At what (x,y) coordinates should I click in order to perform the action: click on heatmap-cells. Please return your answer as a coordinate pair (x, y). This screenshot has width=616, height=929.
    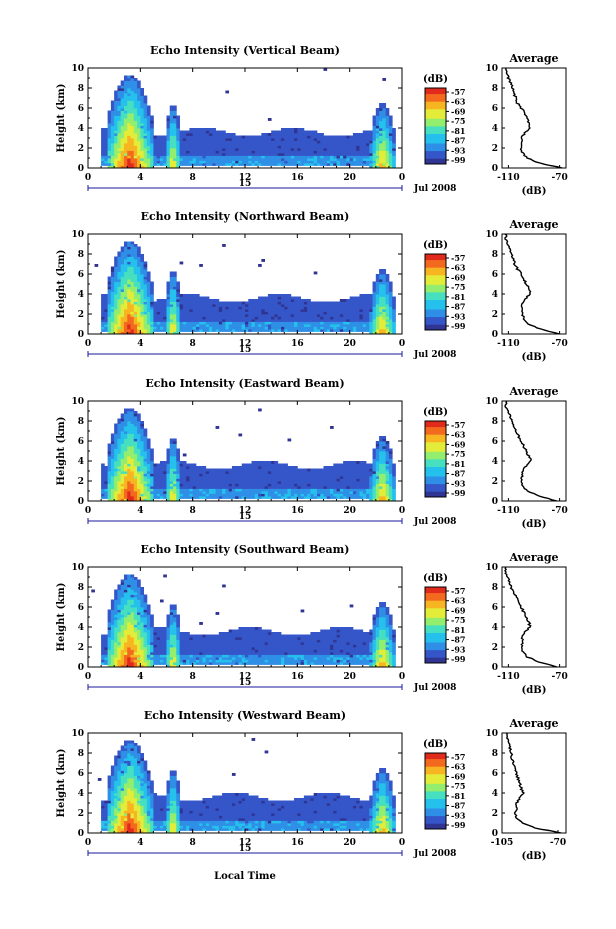
    Looking at the image, I should click on (248, 118).